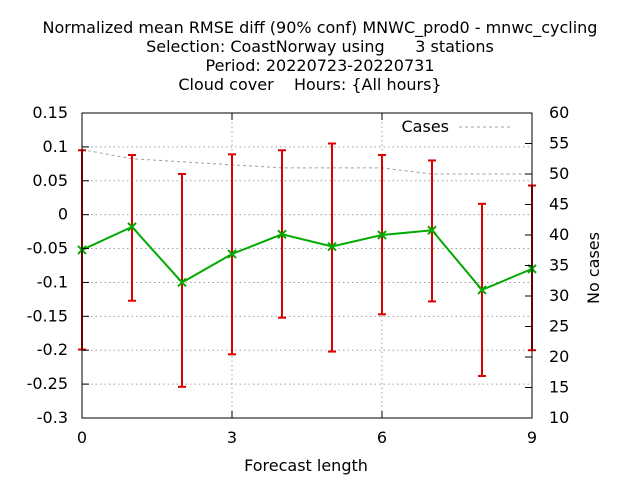 This screenshot has height=480, width=640. What do you see at coordinates (456, 126) in the screenshot?
I see `legend: Cases` at bounding box center [456, 126].